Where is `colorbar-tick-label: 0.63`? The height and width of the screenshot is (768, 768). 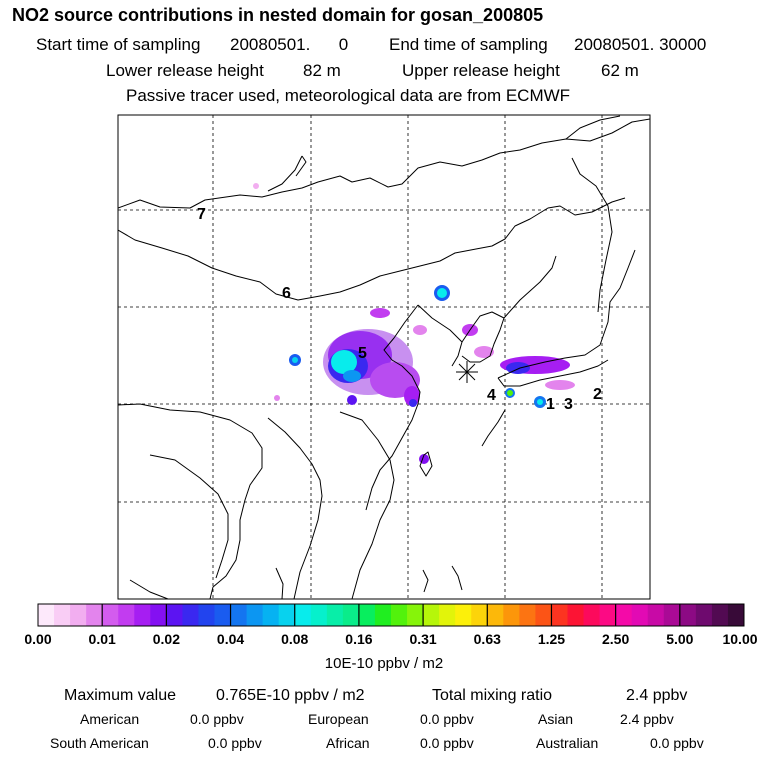
colorbar-tick-label: 0.63 is located at coordinates (487, 639).